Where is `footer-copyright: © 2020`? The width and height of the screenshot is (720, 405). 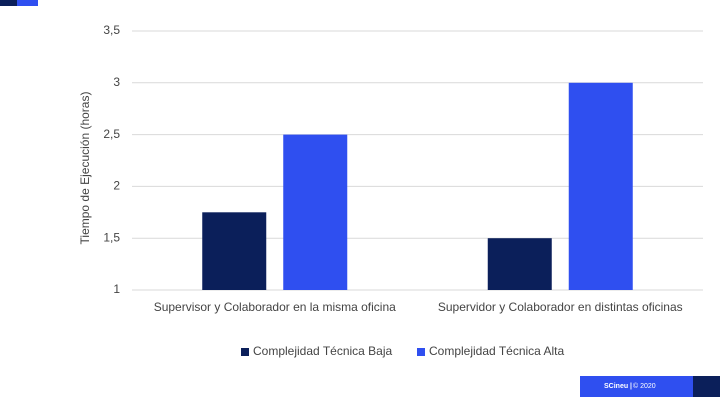 footer-copyright: © 2020 is located at coordinates (644, 386).